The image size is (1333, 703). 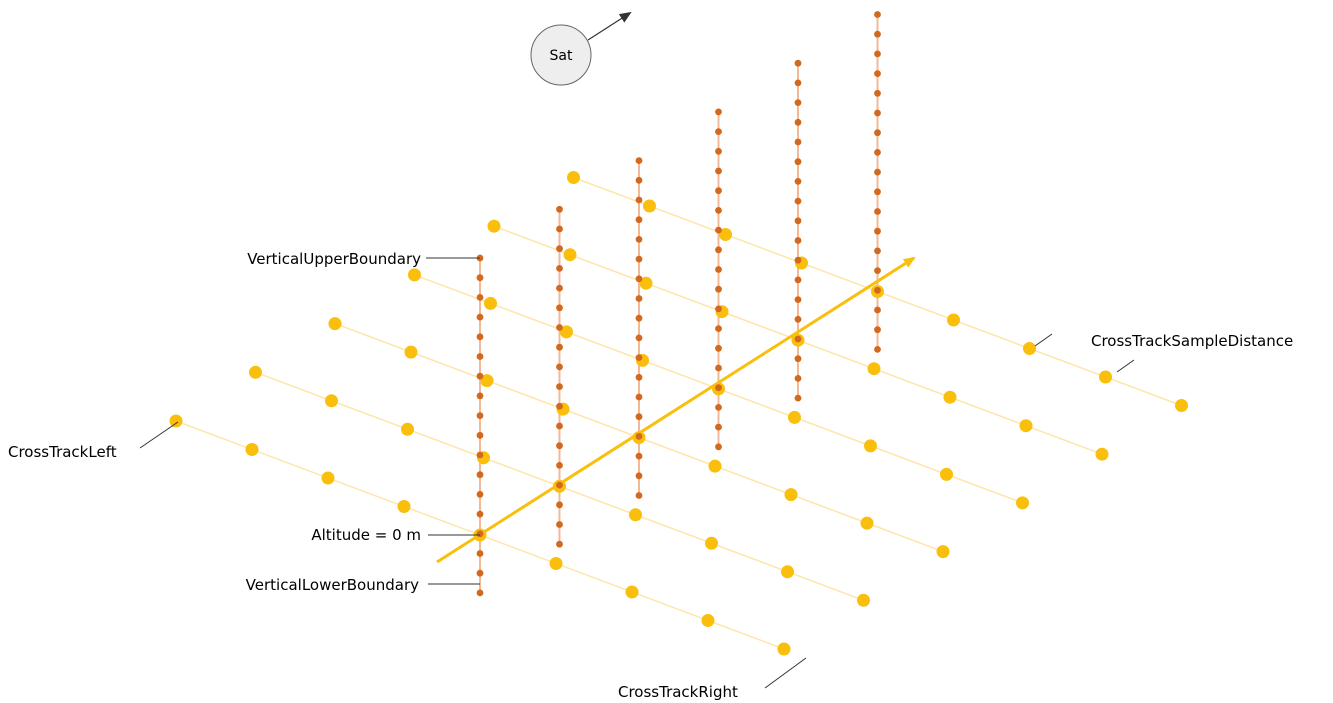 What do you see at coordinates (1192, 341) in the screenshot?
I see `cross-track-sample-distance-label: CrossTrackSampleDistance` at bounding box center [1192, 341].